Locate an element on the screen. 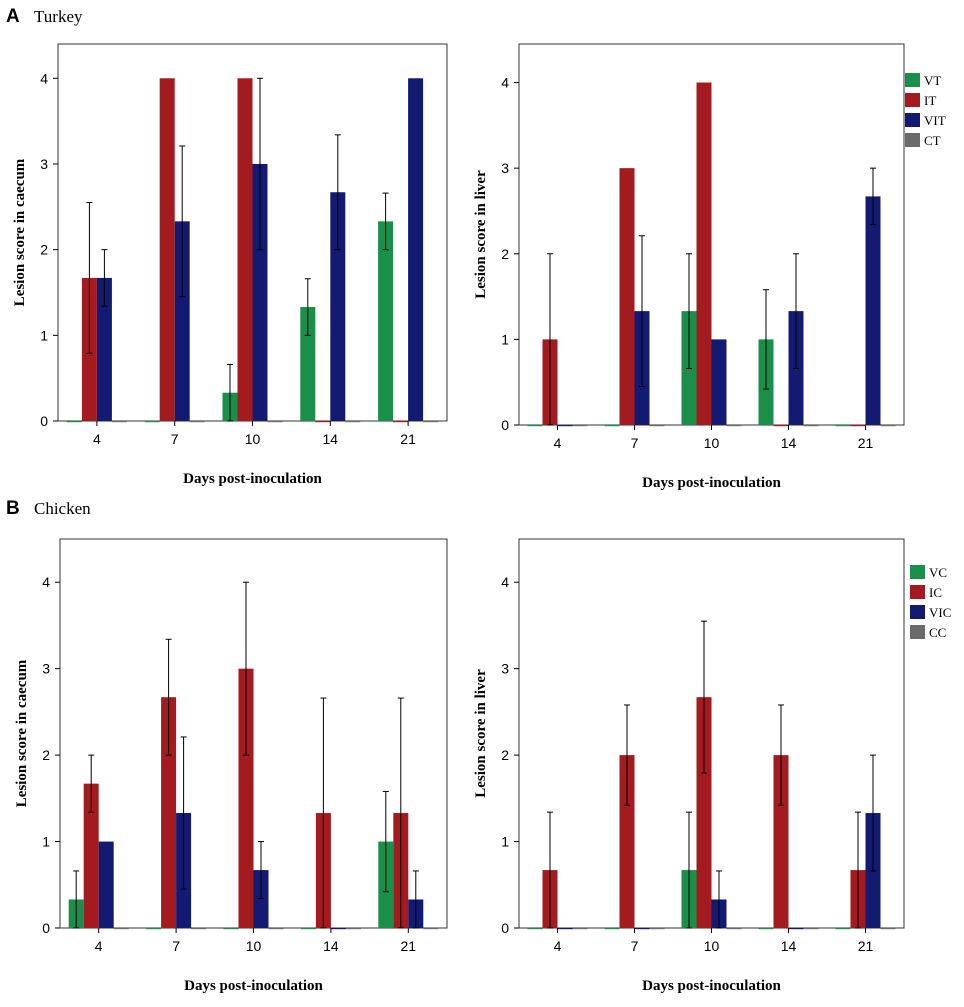 The width and height of the screenshot is (964, 1007). legend-swatch-ct is located at coordinates (912, 140).